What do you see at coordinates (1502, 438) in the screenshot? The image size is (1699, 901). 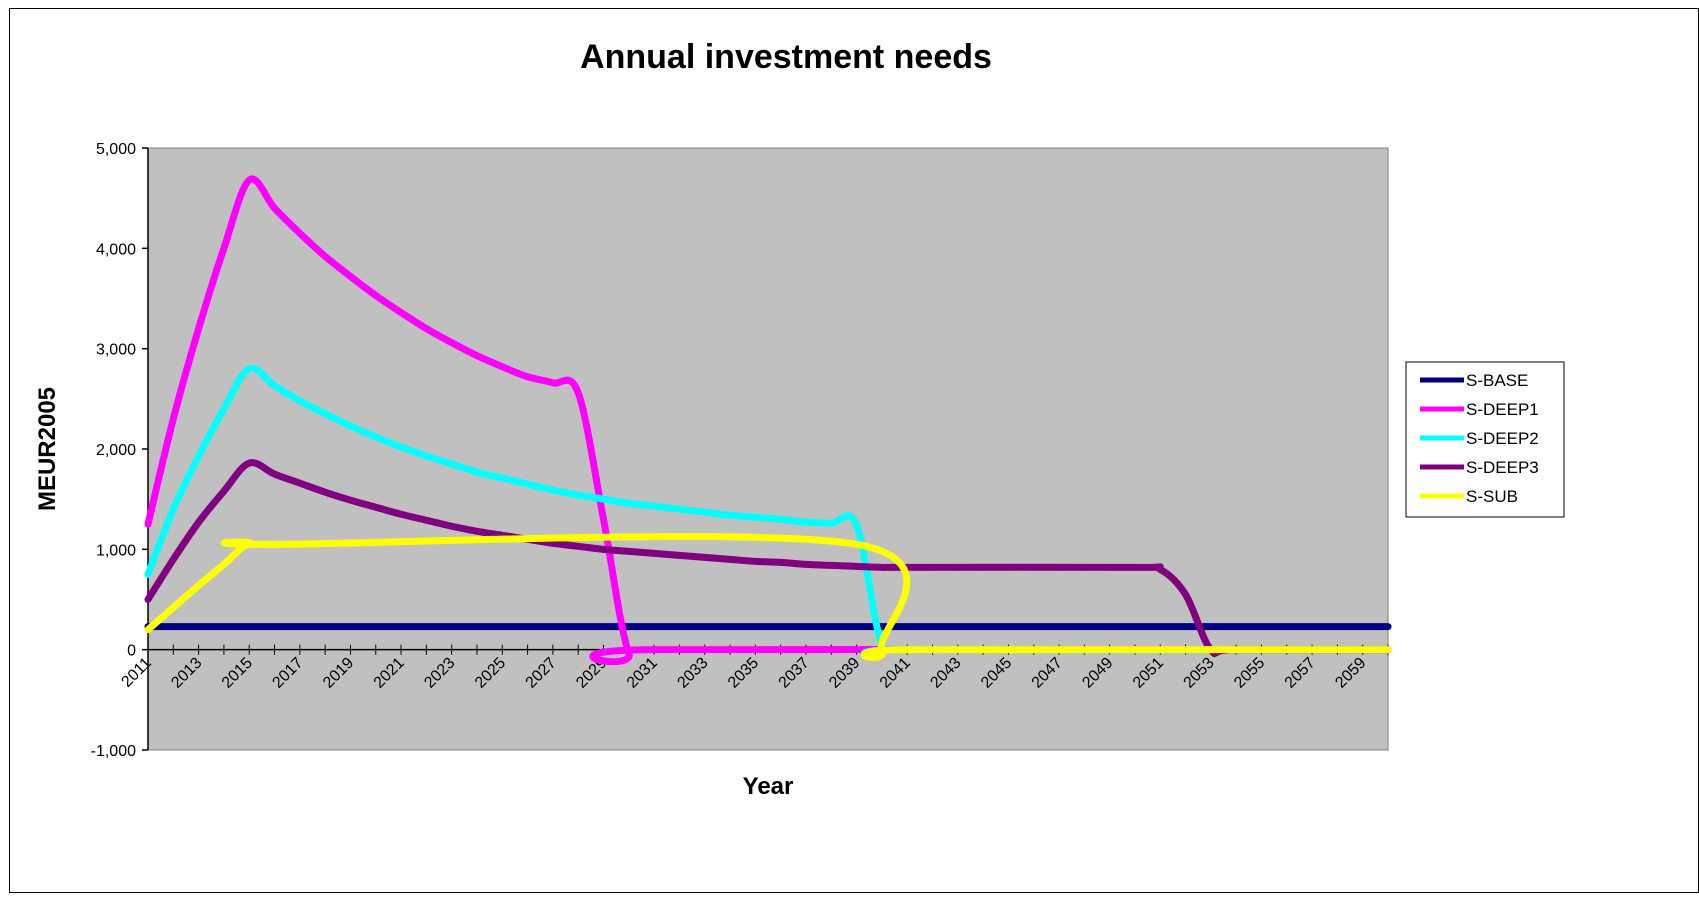 I see `legend-label-s-deep2: S-DEEP2` at bounding box center [1502, 438].